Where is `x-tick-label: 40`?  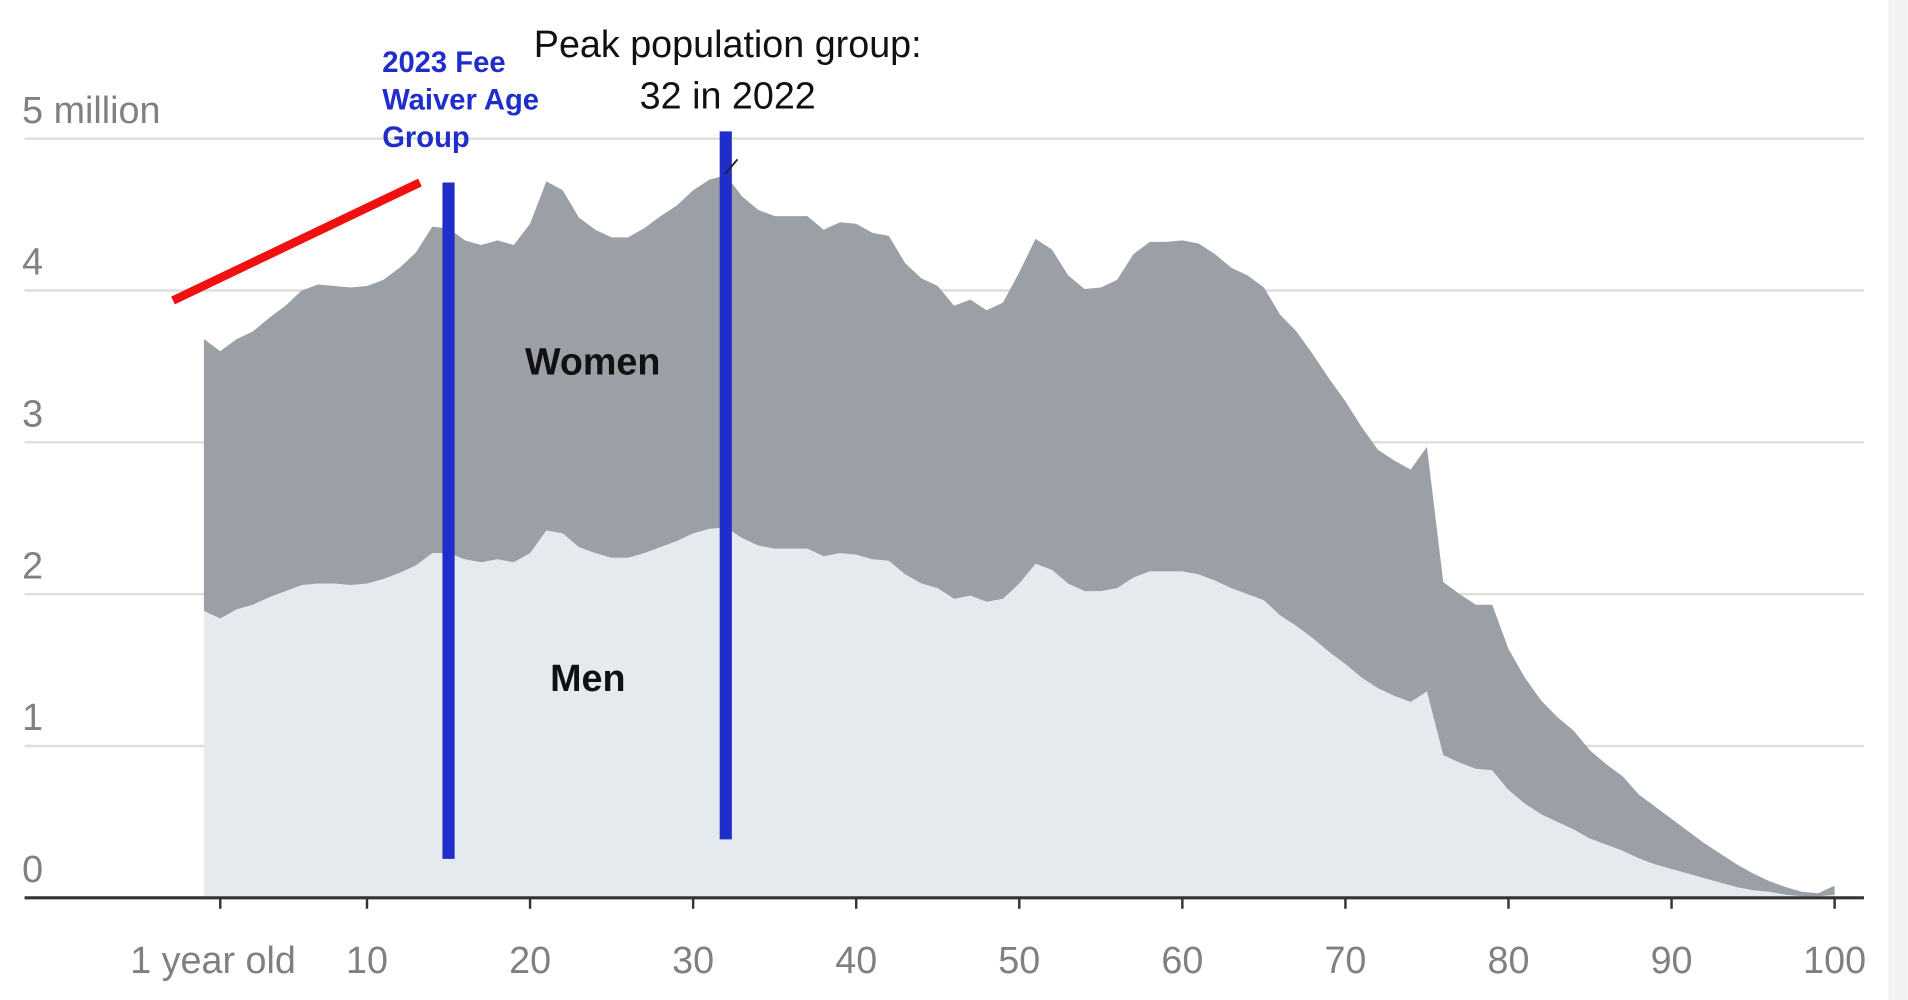
x-tick-label: 40 is located at coordinates (856, 960).